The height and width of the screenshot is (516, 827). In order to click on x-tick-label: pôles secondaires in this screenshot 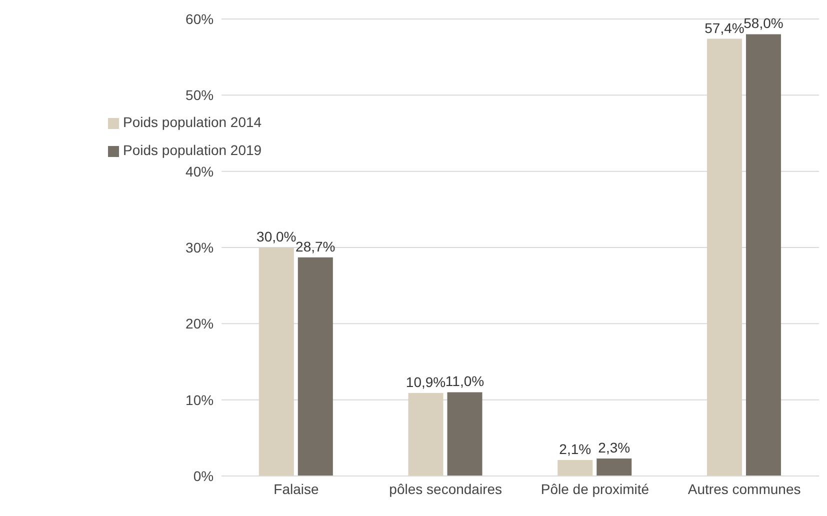, I will do `click(445, 488)`.